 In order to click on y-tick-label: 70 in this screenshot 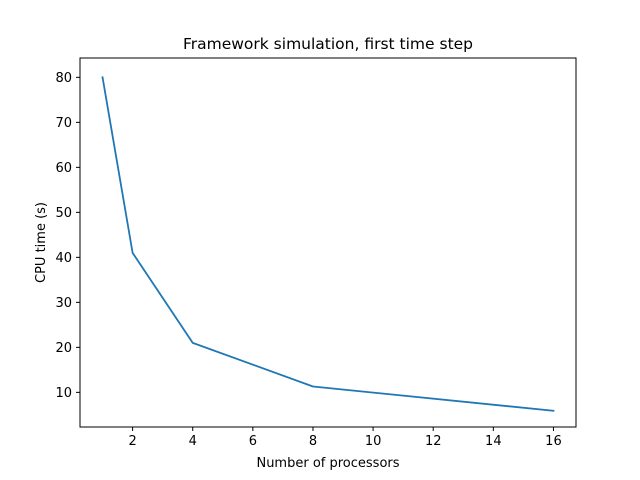, I will do `click(63, 123)`.